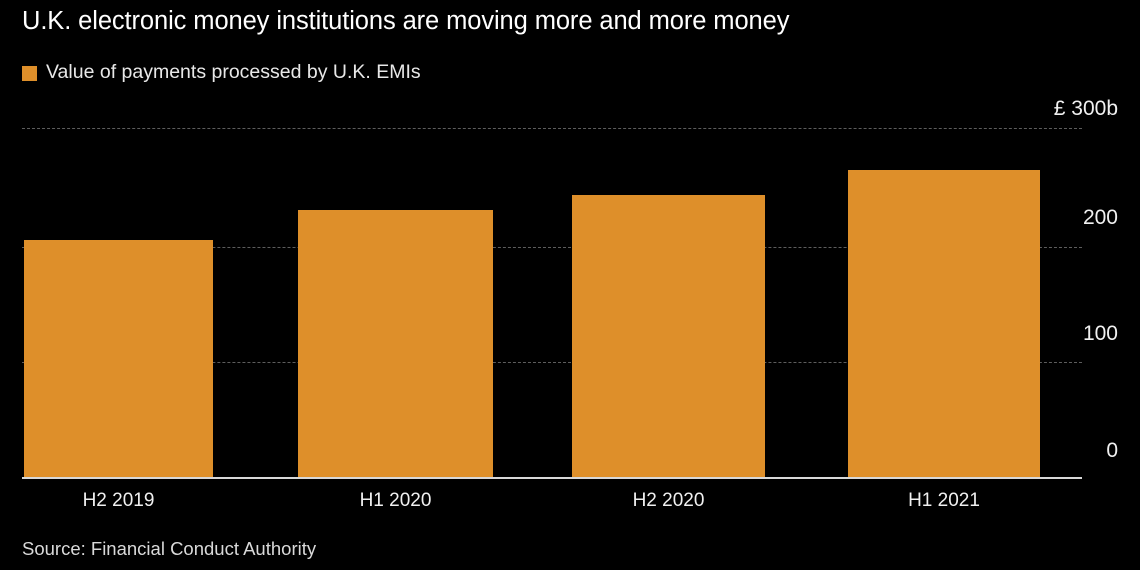 The image size is (1140, 570). Describe the element at coordinates (552, 478) in the screenshot. I see `x-axis-line` at that location.